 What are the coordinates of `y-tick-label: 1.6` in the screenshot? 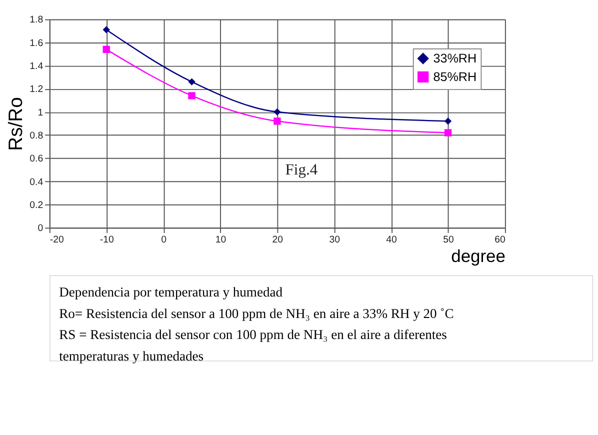 It's located at (37, 43).